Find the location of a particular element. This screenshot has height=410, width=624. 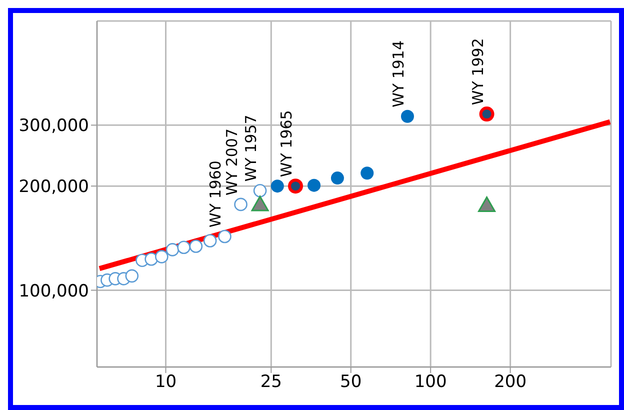

x-tick-label: 100 is located at coordinates (430, 382).